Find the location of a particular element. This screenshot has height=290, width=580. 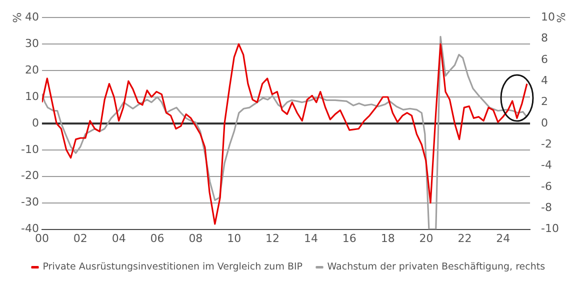

y2-tick-label: 0 is located at coordinates (544, 123).